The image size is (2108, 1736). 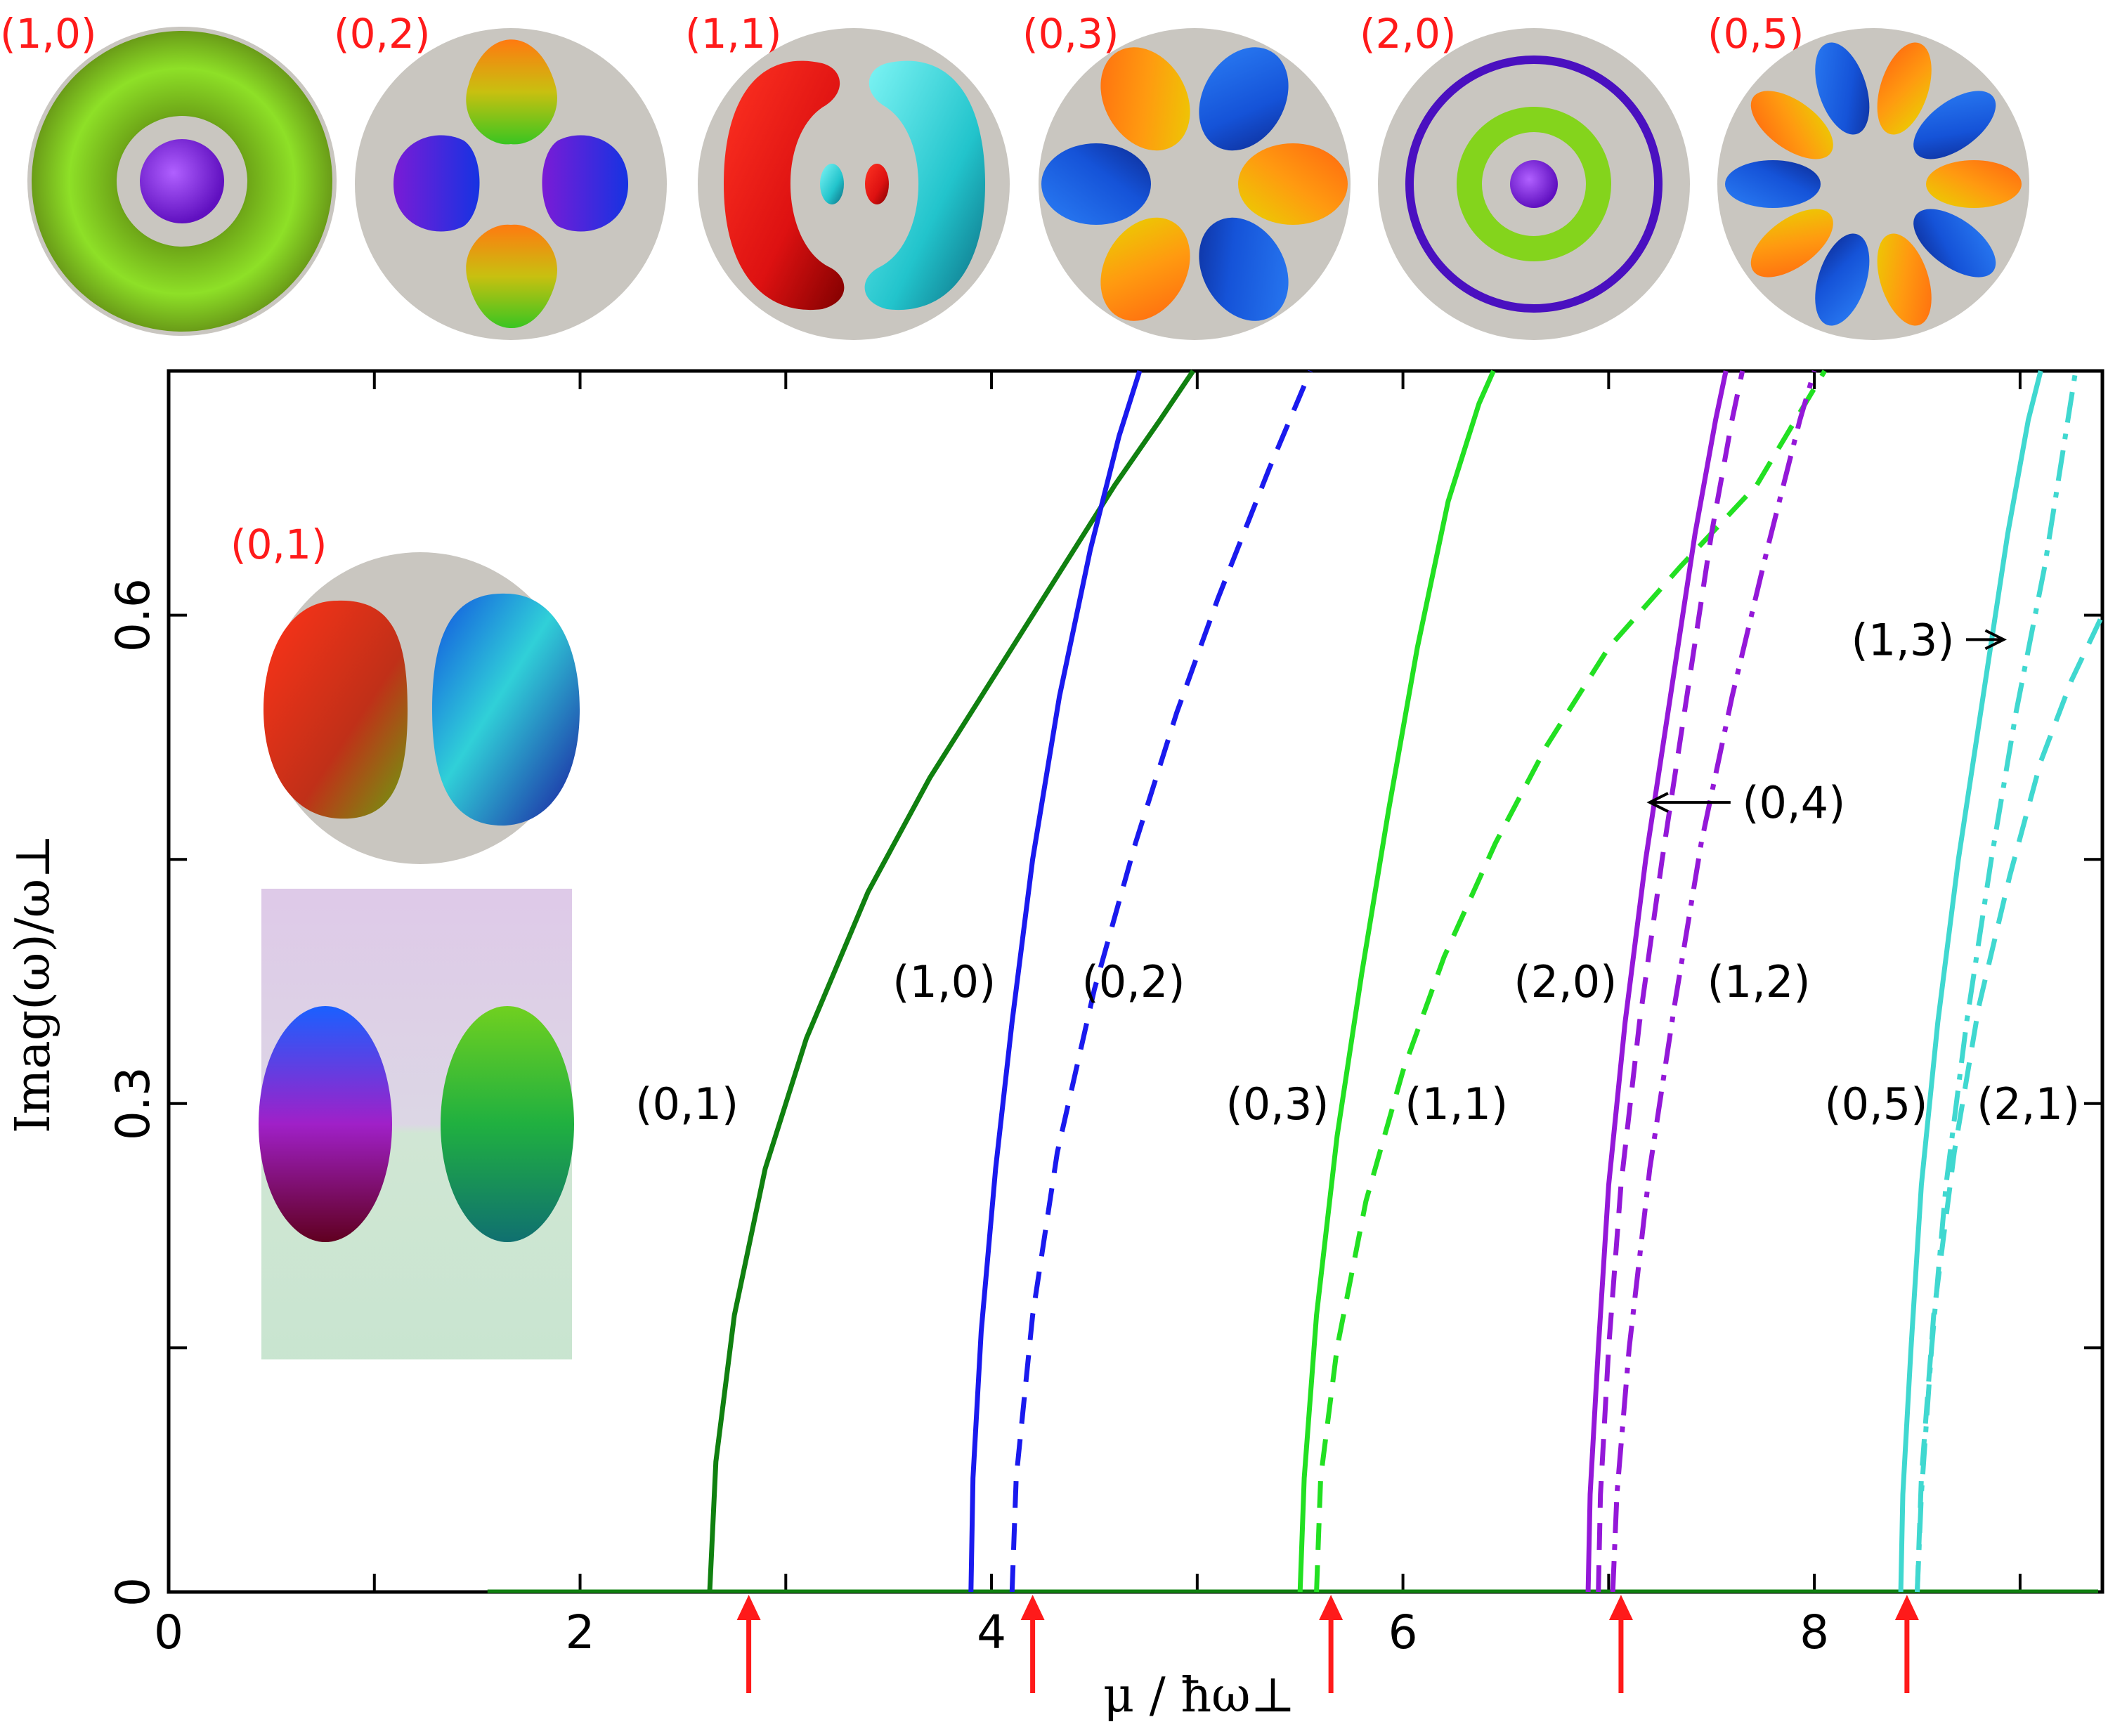 What do you see at coordinates (1403, 1632) in the screenshot?
I see `x-tick-label: 6` at bounding box center [1403, 1632].